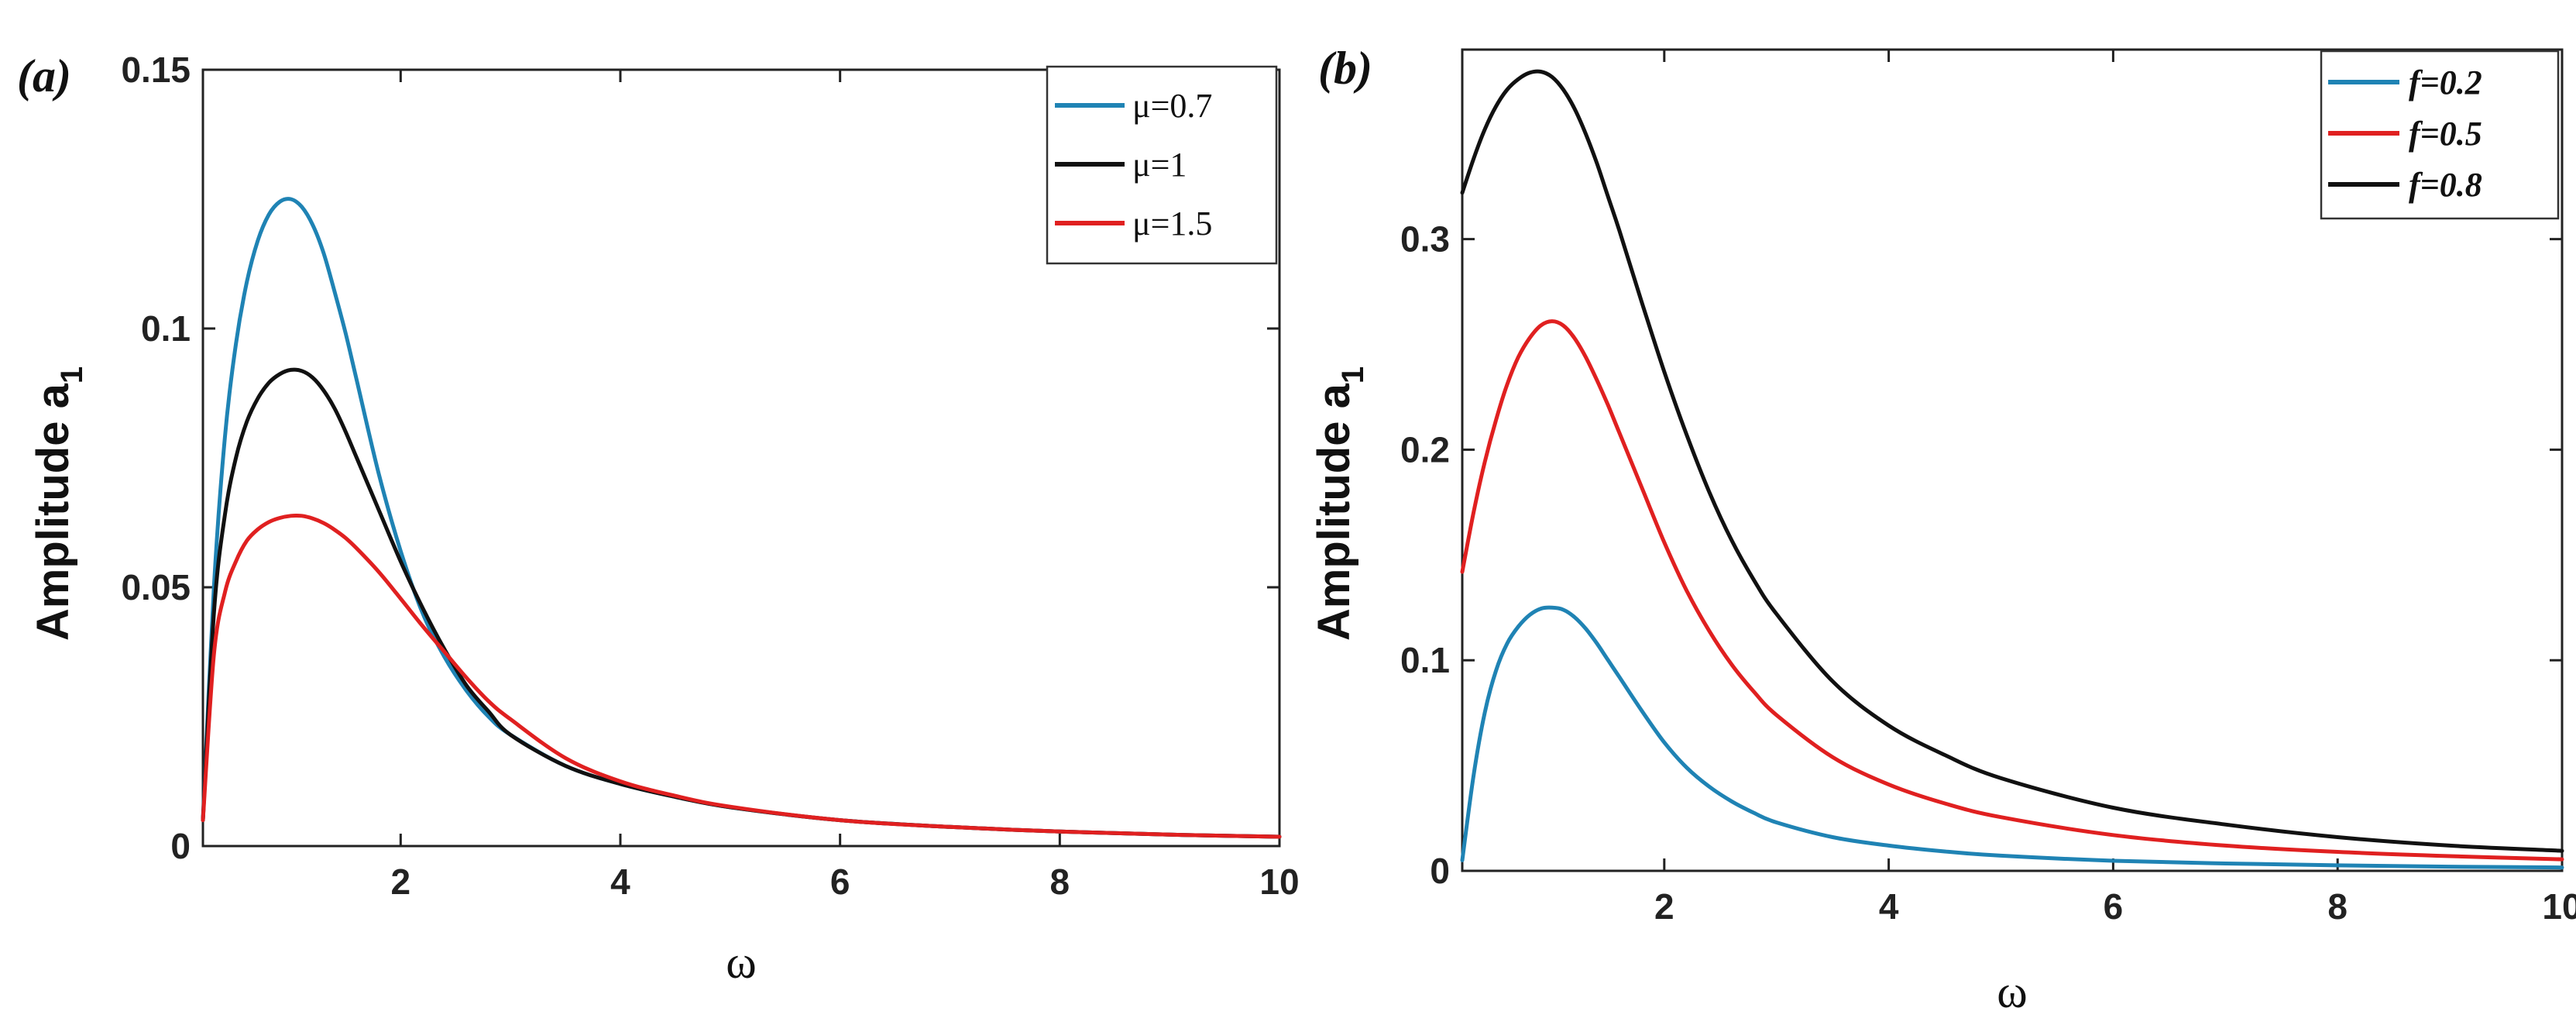 This screenshot has width=2576, height=1032. What do you see at coordinates (1172, 106) in the screenshot?
I see `legend-label-mu-0-7: μ=0.7` at bounding box center [1172, 106].